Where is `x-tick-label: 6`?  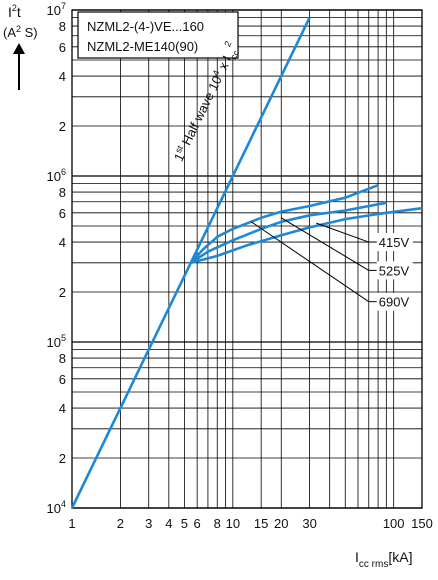
x-tick-label: 6 is located at coordinates (197, 523).